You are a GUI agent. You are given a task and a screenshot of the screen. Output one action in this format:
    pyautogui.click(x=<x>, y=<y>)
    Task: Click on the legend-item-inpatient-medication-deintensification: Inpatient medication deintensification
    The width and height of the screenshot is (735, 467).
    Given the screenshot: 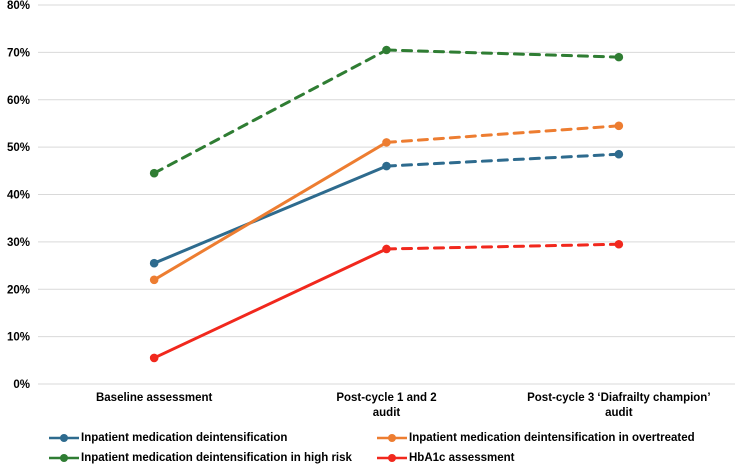 What is the action you would take?
    pyautogui.click(x=212, y=438)
    